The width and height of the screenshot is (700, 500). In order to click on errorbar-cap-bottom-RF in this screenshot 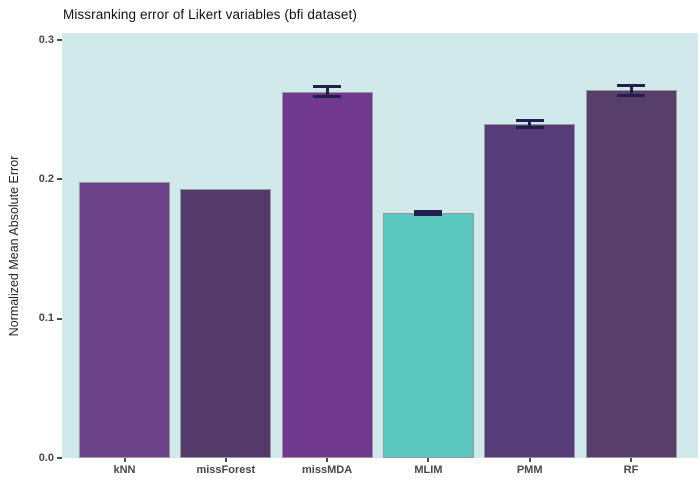, I will do `click(631, 95)`.